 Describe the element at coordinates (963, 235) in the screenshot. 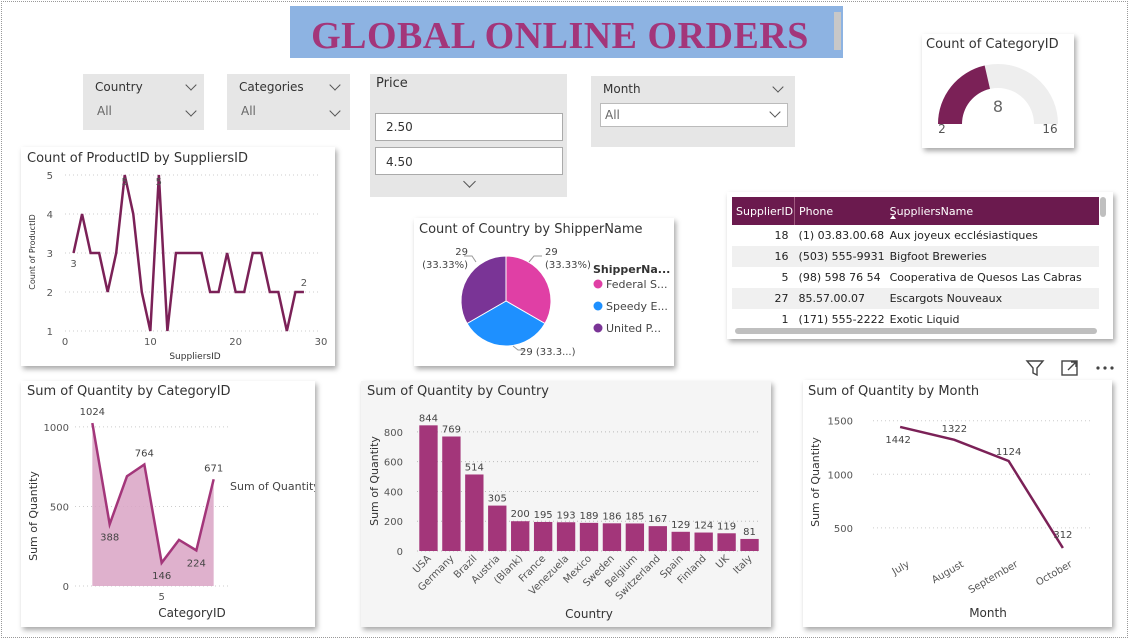

I see `cell-suppliers-name: Aux joyeux ecclésiastiques` at that location.